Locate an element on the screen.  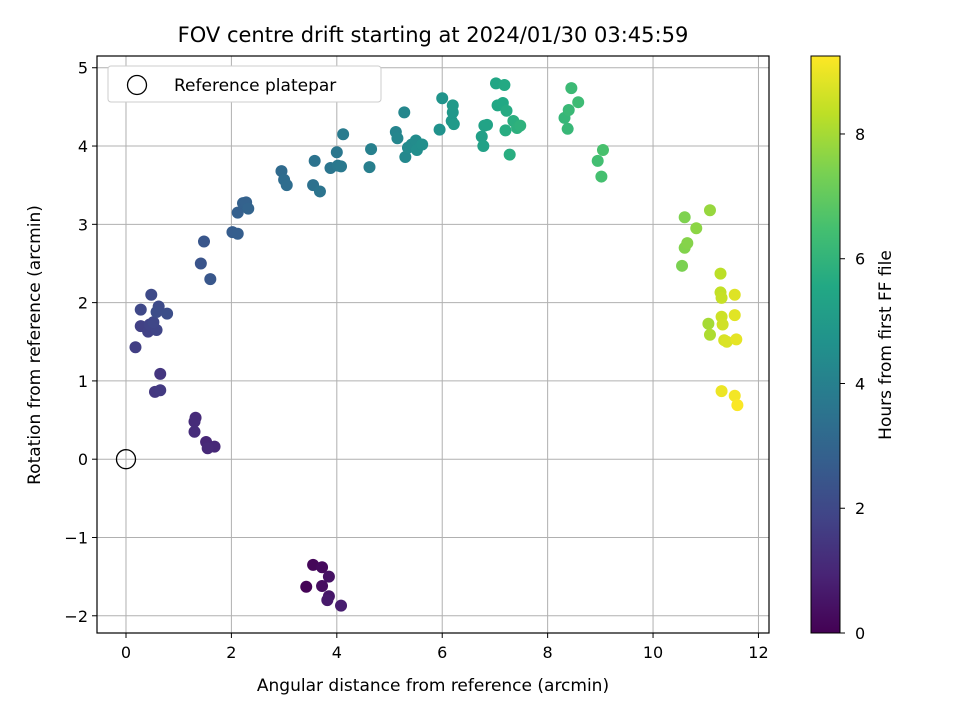
colorbar-tick-label: 6 is located at coordinates (860, 259).